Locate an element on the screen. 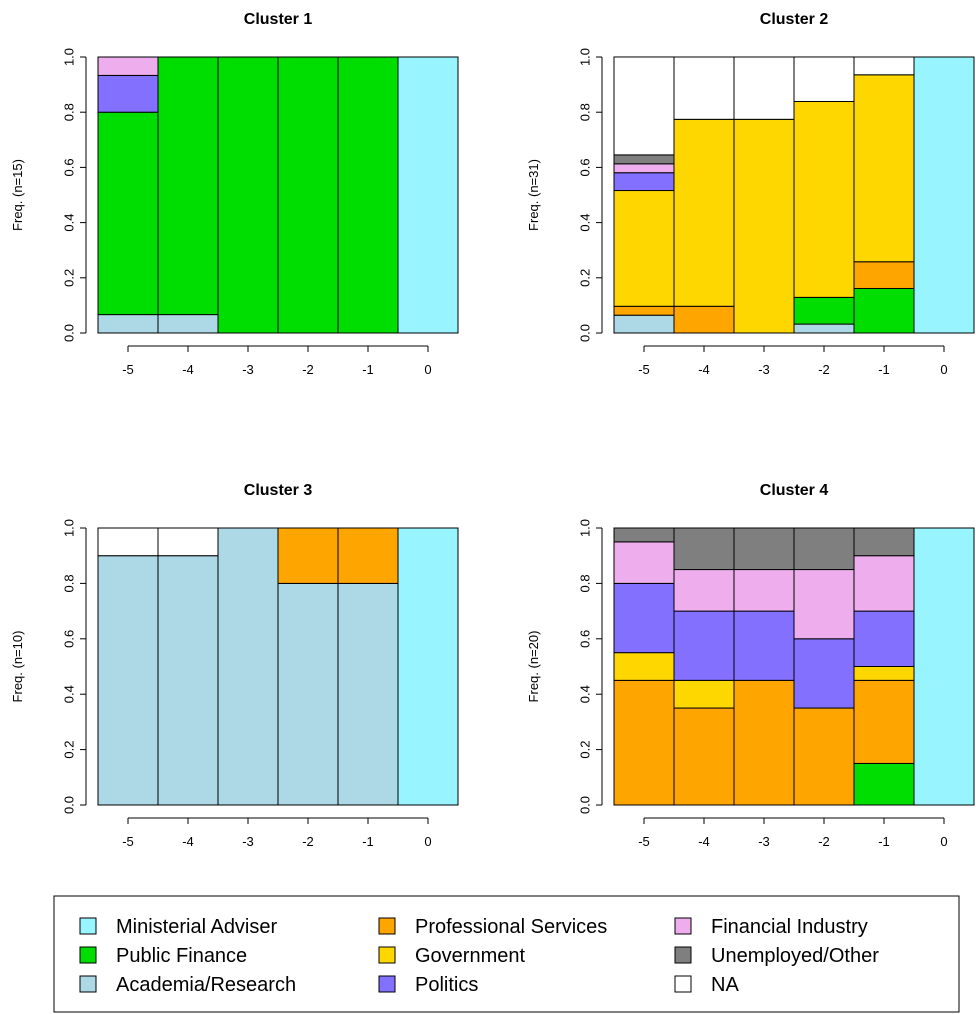  legend-item: Ministerial Adviser is located at coordinates (178, 927).